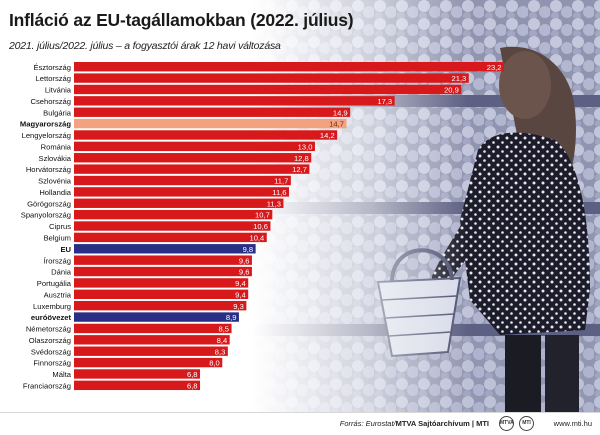 The height and width of the screenshot is (435, 600). Describe the element at coordinates (182, 180) in the screenshot. I see `bar-Szlovénia` at that location.